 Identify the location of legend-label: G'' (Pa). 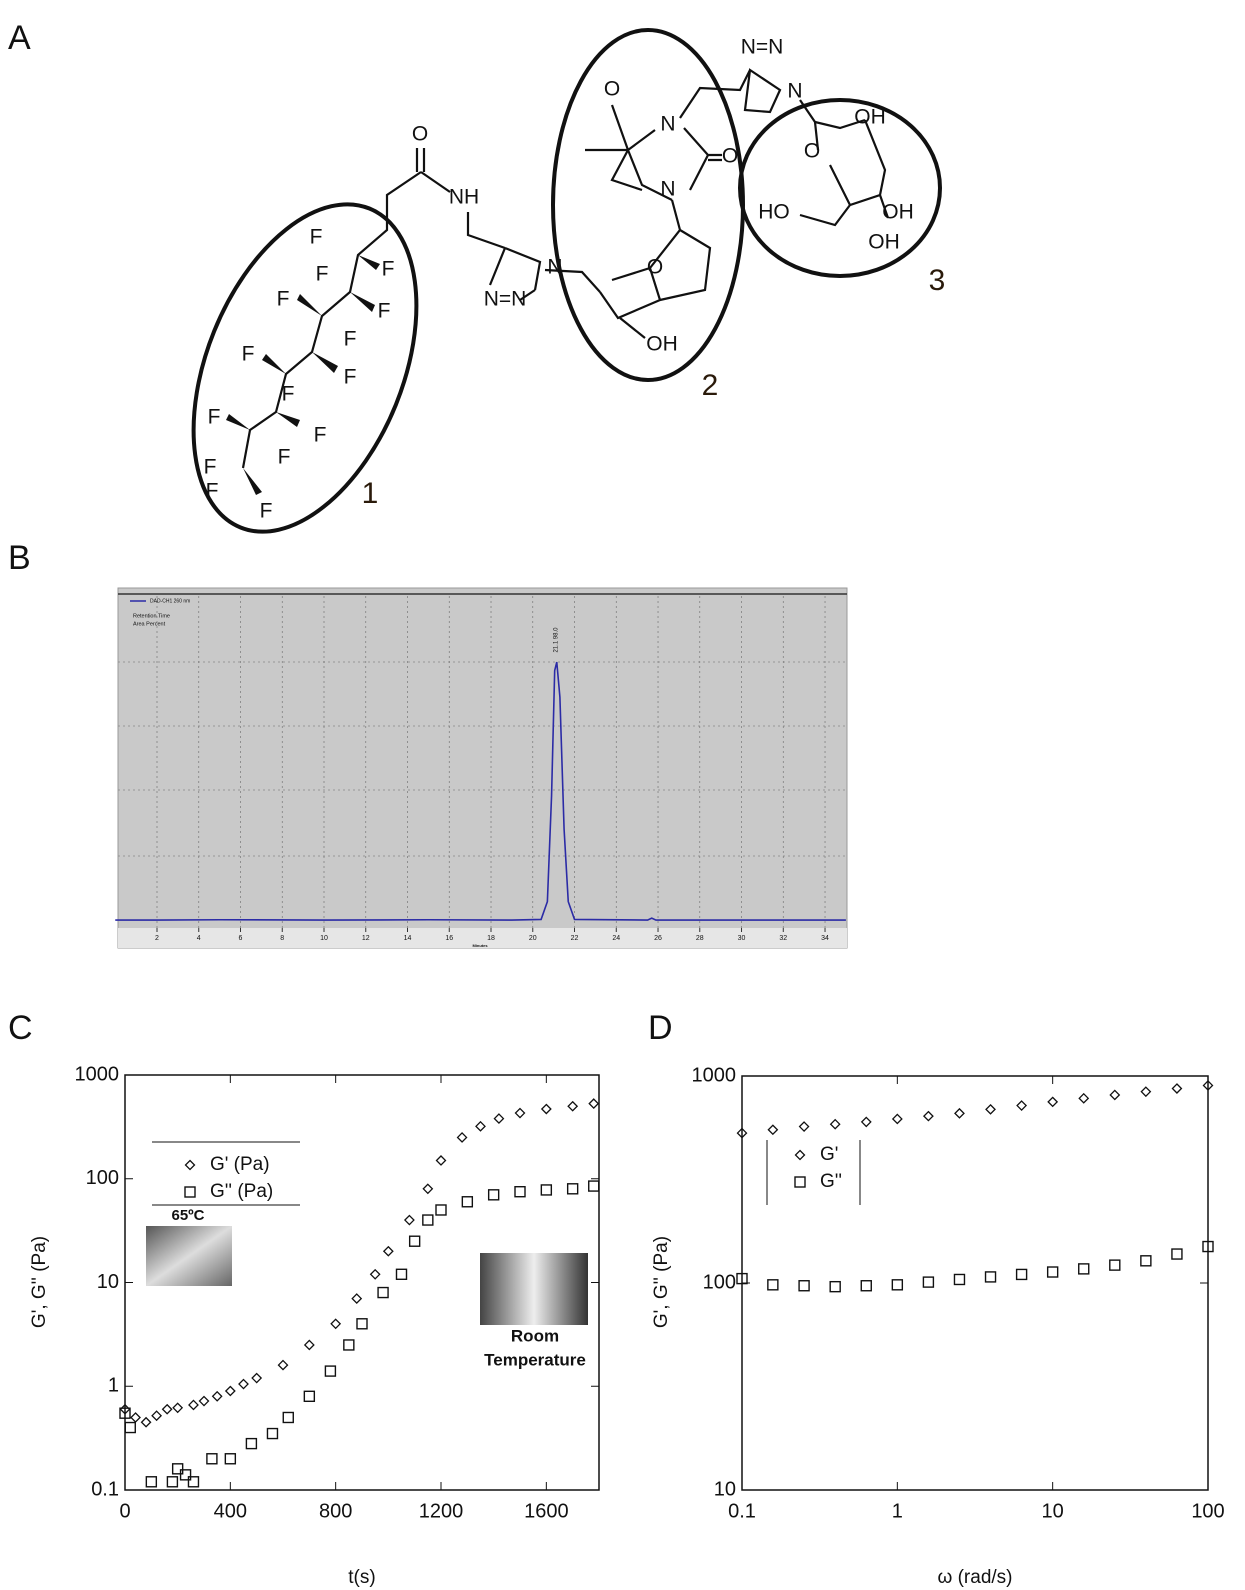
(241, 1191).